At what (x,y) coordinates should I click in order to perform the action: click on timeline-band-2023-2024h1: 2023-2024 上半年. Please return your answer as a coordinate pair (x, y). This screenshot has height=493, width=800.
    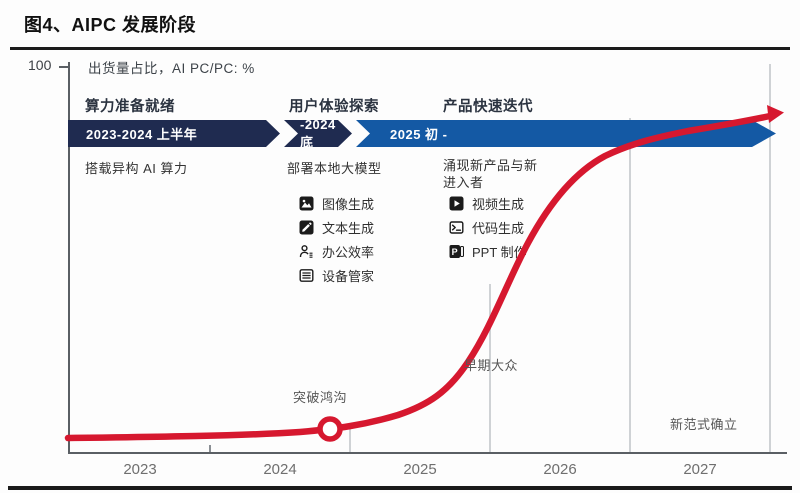
    Looking at the image, I should click on (174, 133).